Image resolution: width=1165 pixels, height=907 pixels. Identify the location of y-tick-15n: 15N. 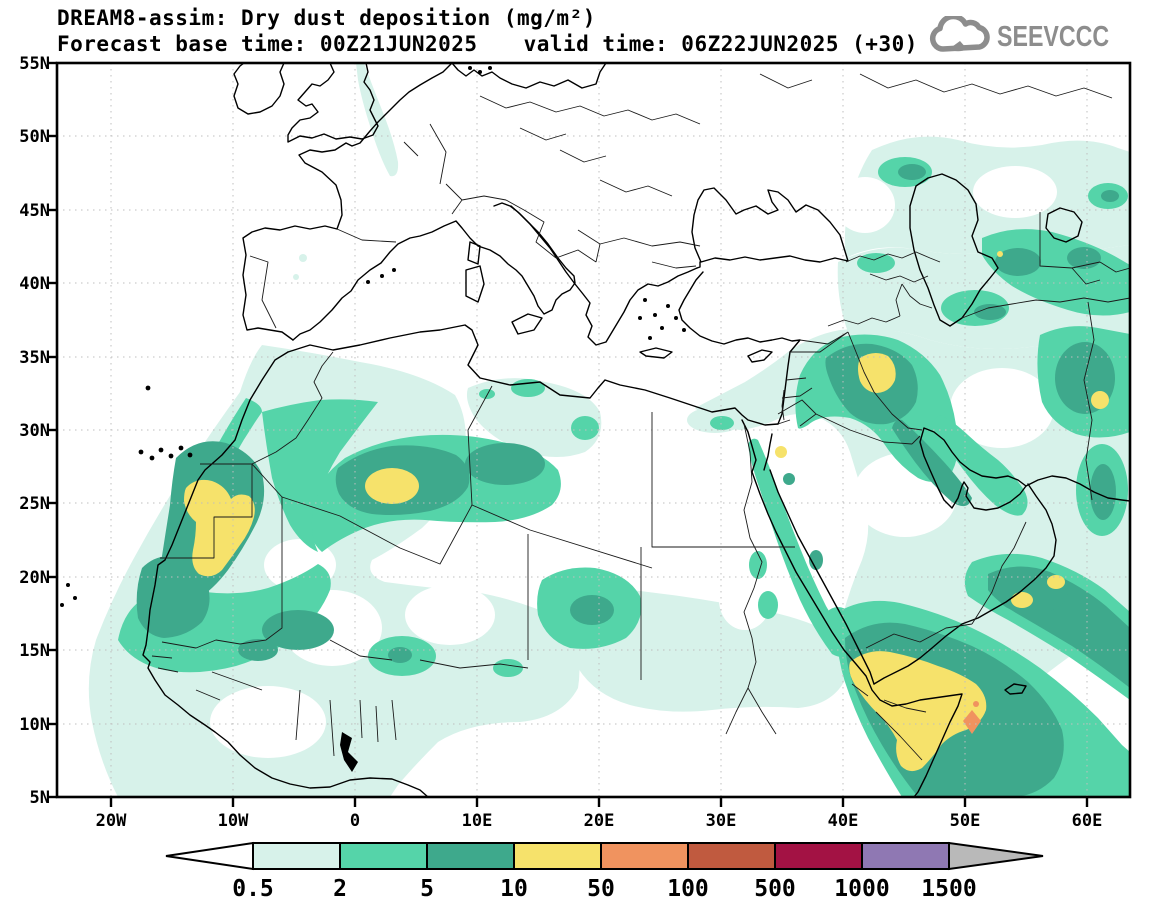
(34, 651).